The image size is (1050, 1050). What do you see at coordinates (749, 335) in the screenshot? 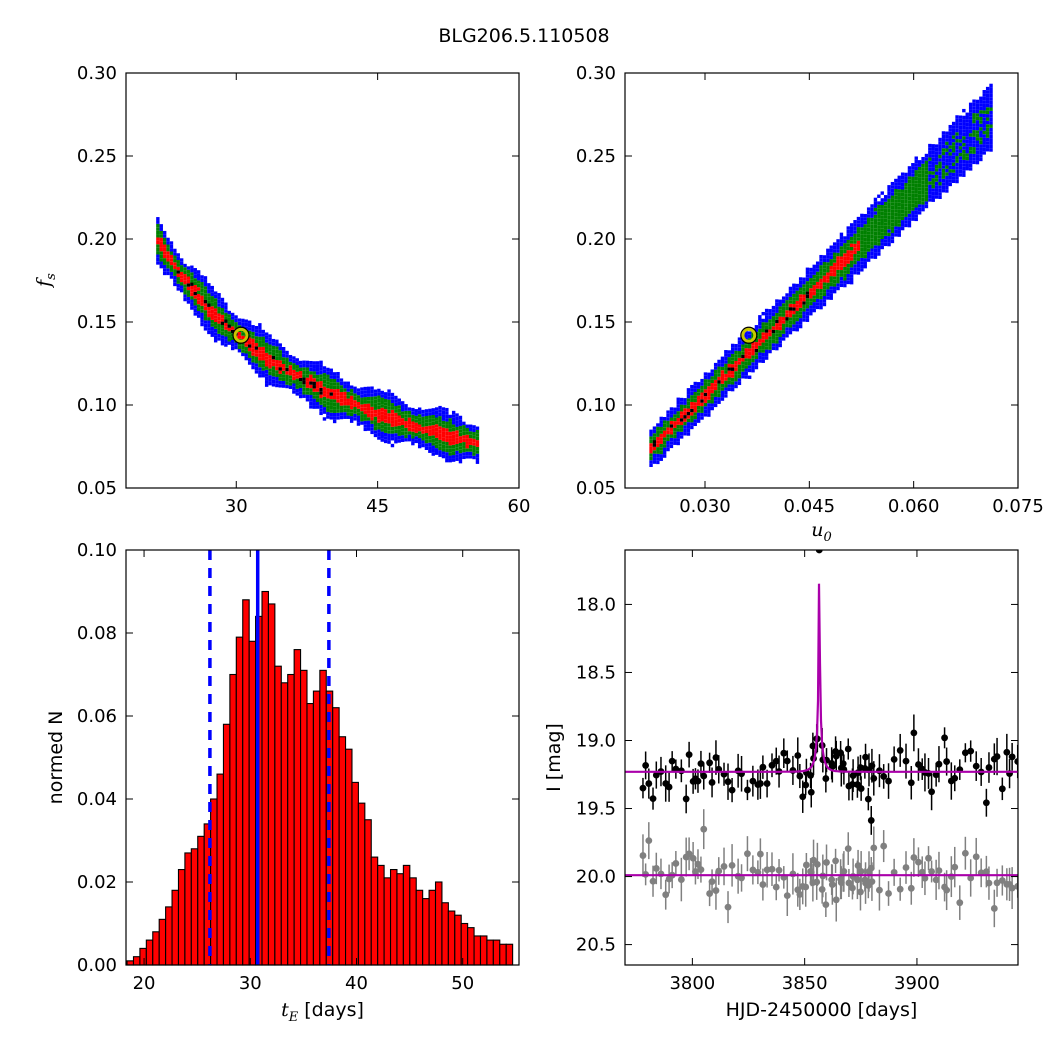
I see `best-fit-marker` at bounding box center [749, 335].